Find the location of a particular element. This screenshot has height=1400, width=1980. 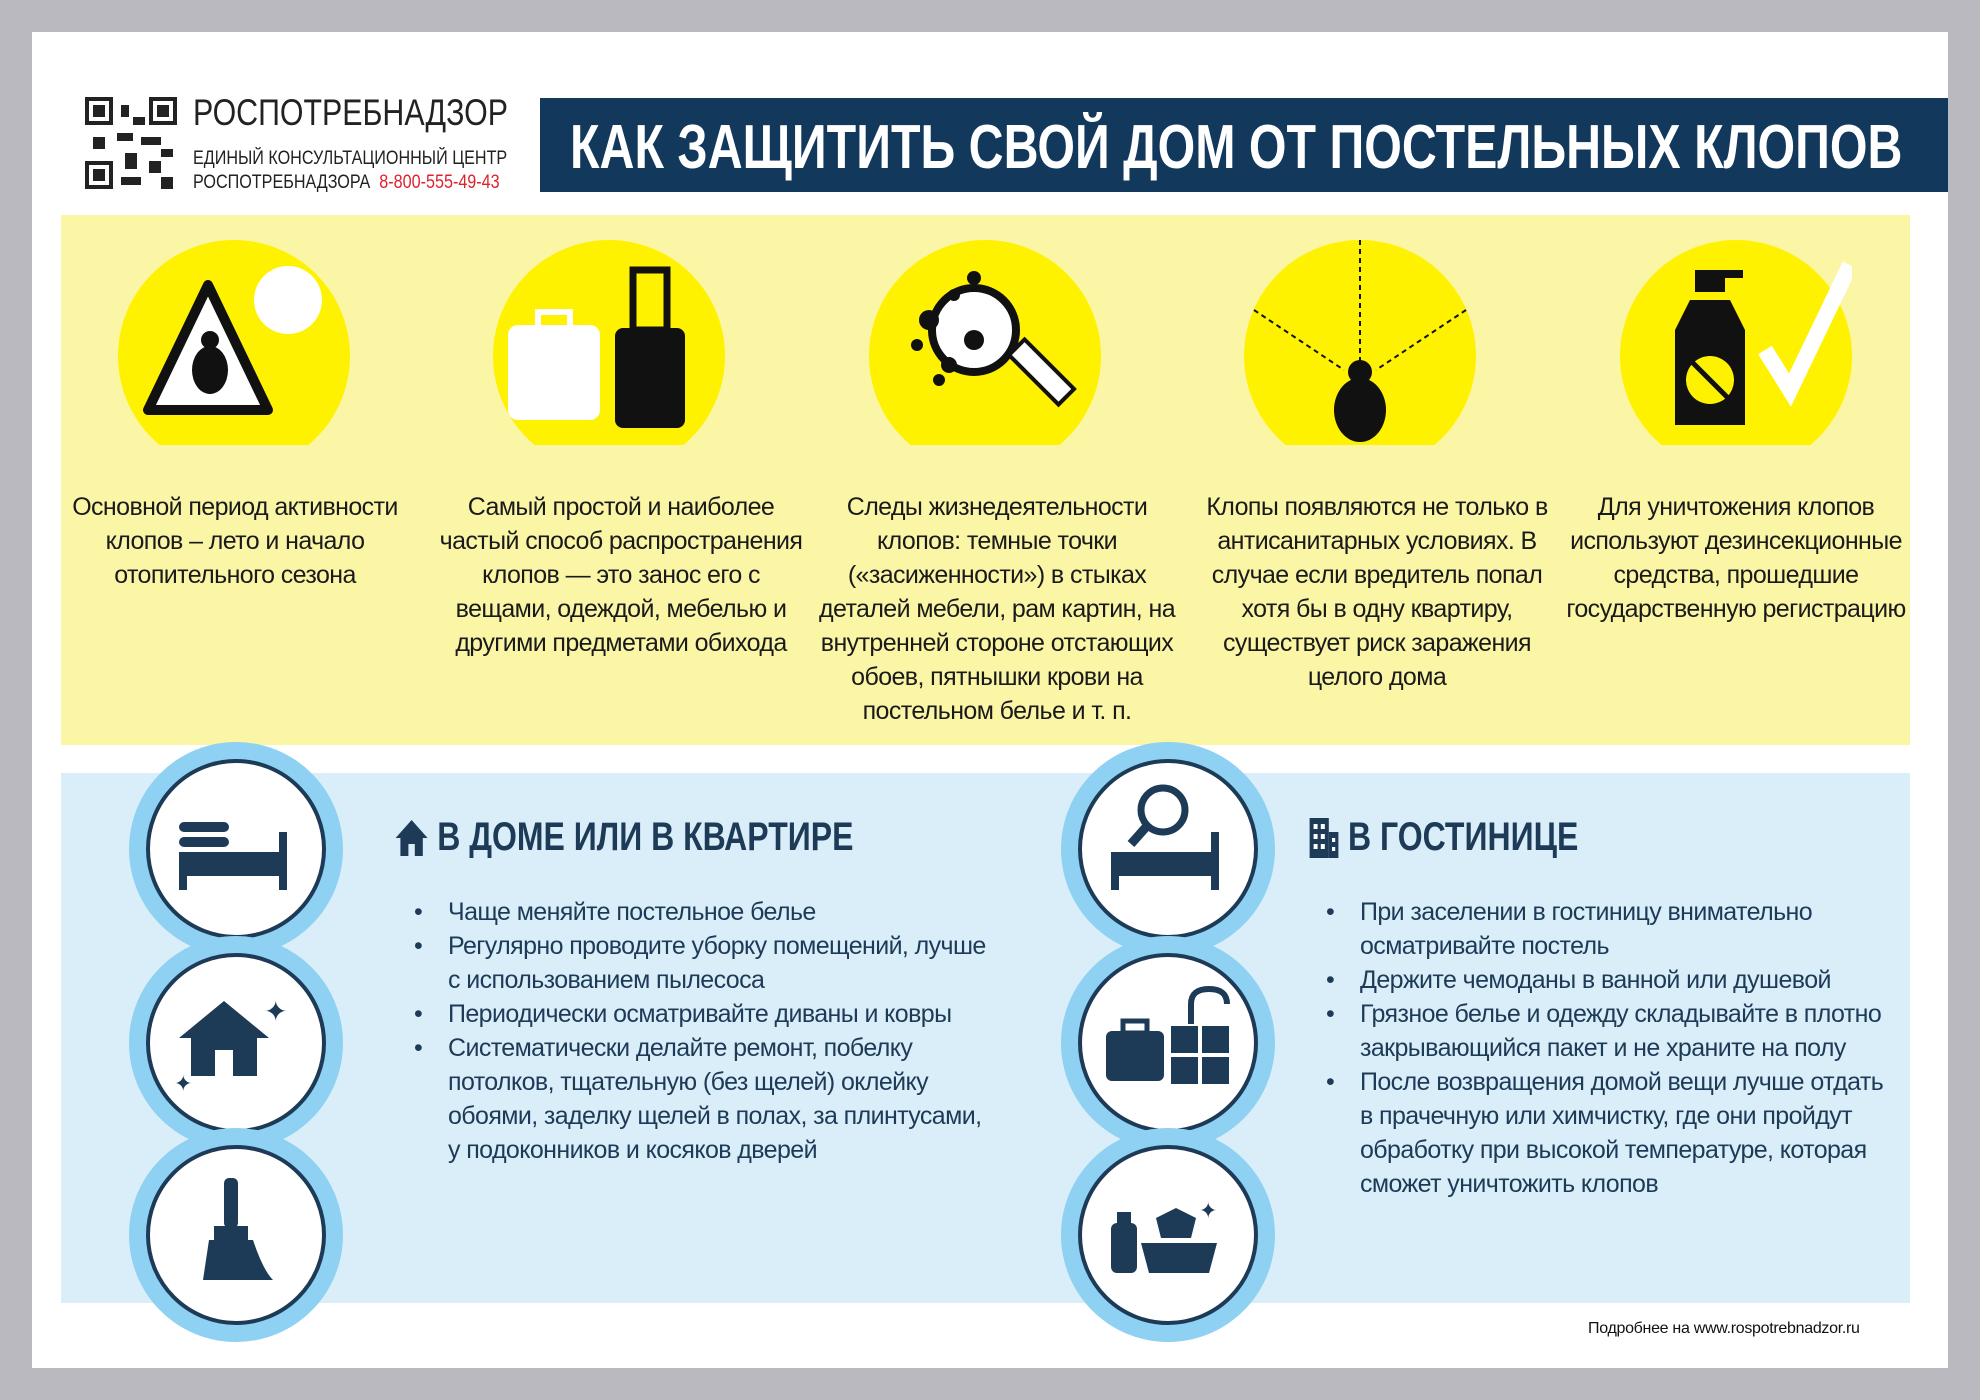

hotel-title: В ГОСТИНИЦЕ is located at coordinates (1463, 837).